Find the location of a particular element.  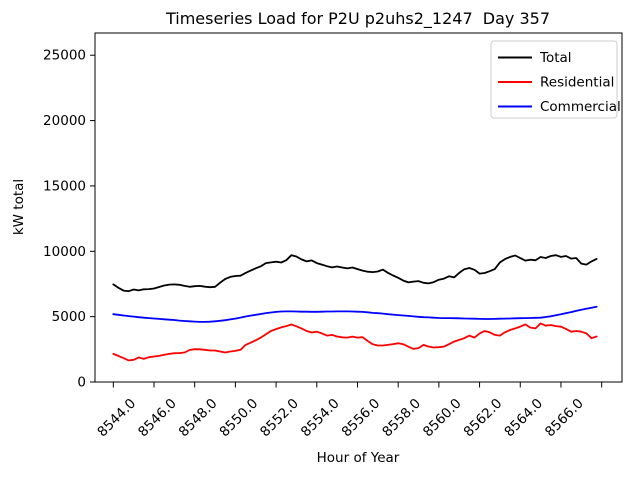

legend: Total Residential Commercial is located at coordinates (555, 79).